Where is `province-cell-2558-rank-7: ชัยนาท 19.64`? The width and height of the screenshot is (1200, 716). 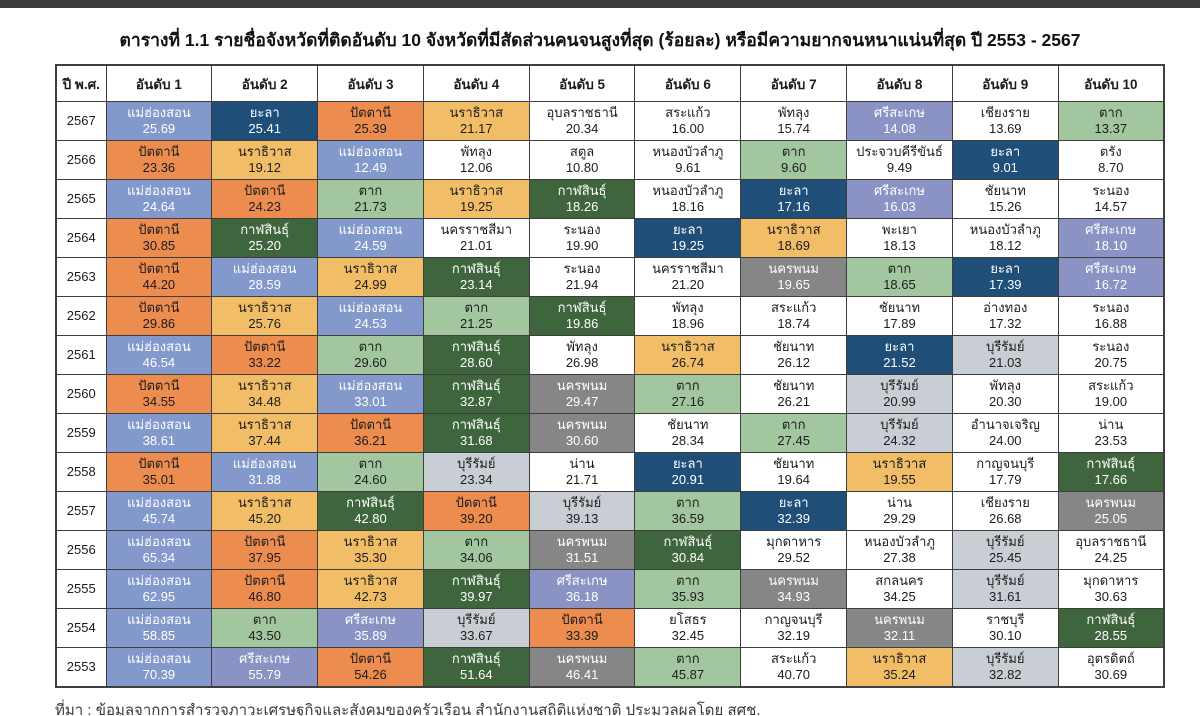
province-cell-2558-rank-7: ชัยนาท 19.64 is located at coordinates (794, 472).